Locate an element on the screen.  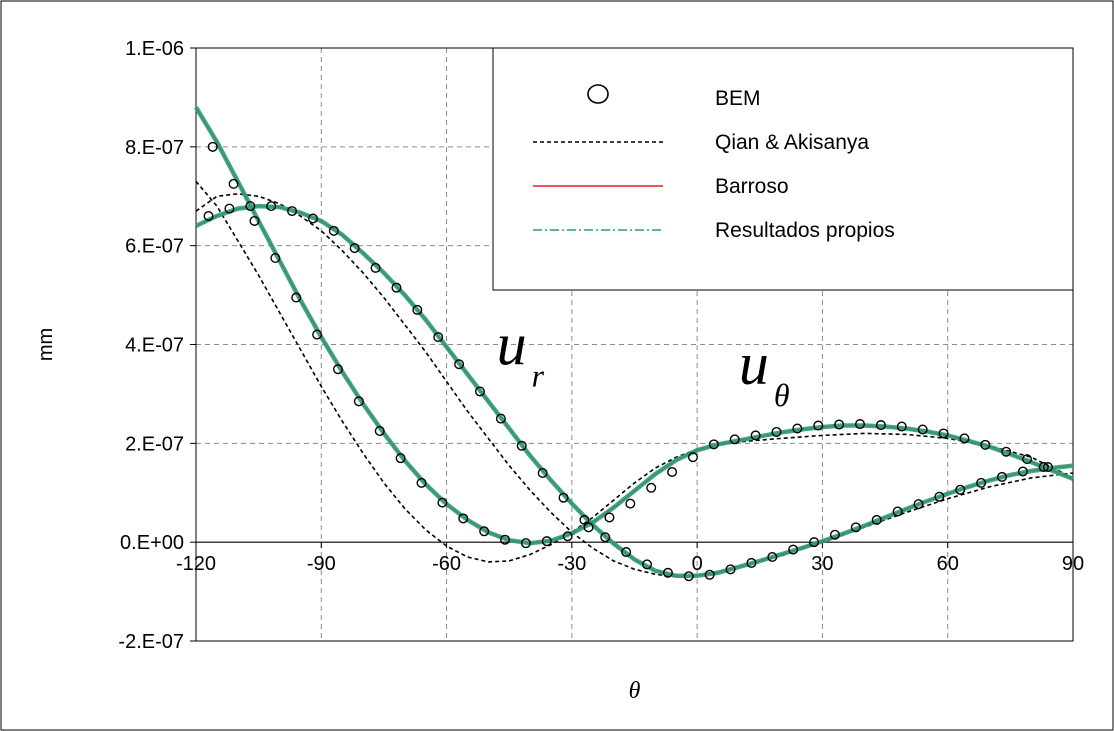
x-tick-label: 60 is located at coordinates (948, 564).